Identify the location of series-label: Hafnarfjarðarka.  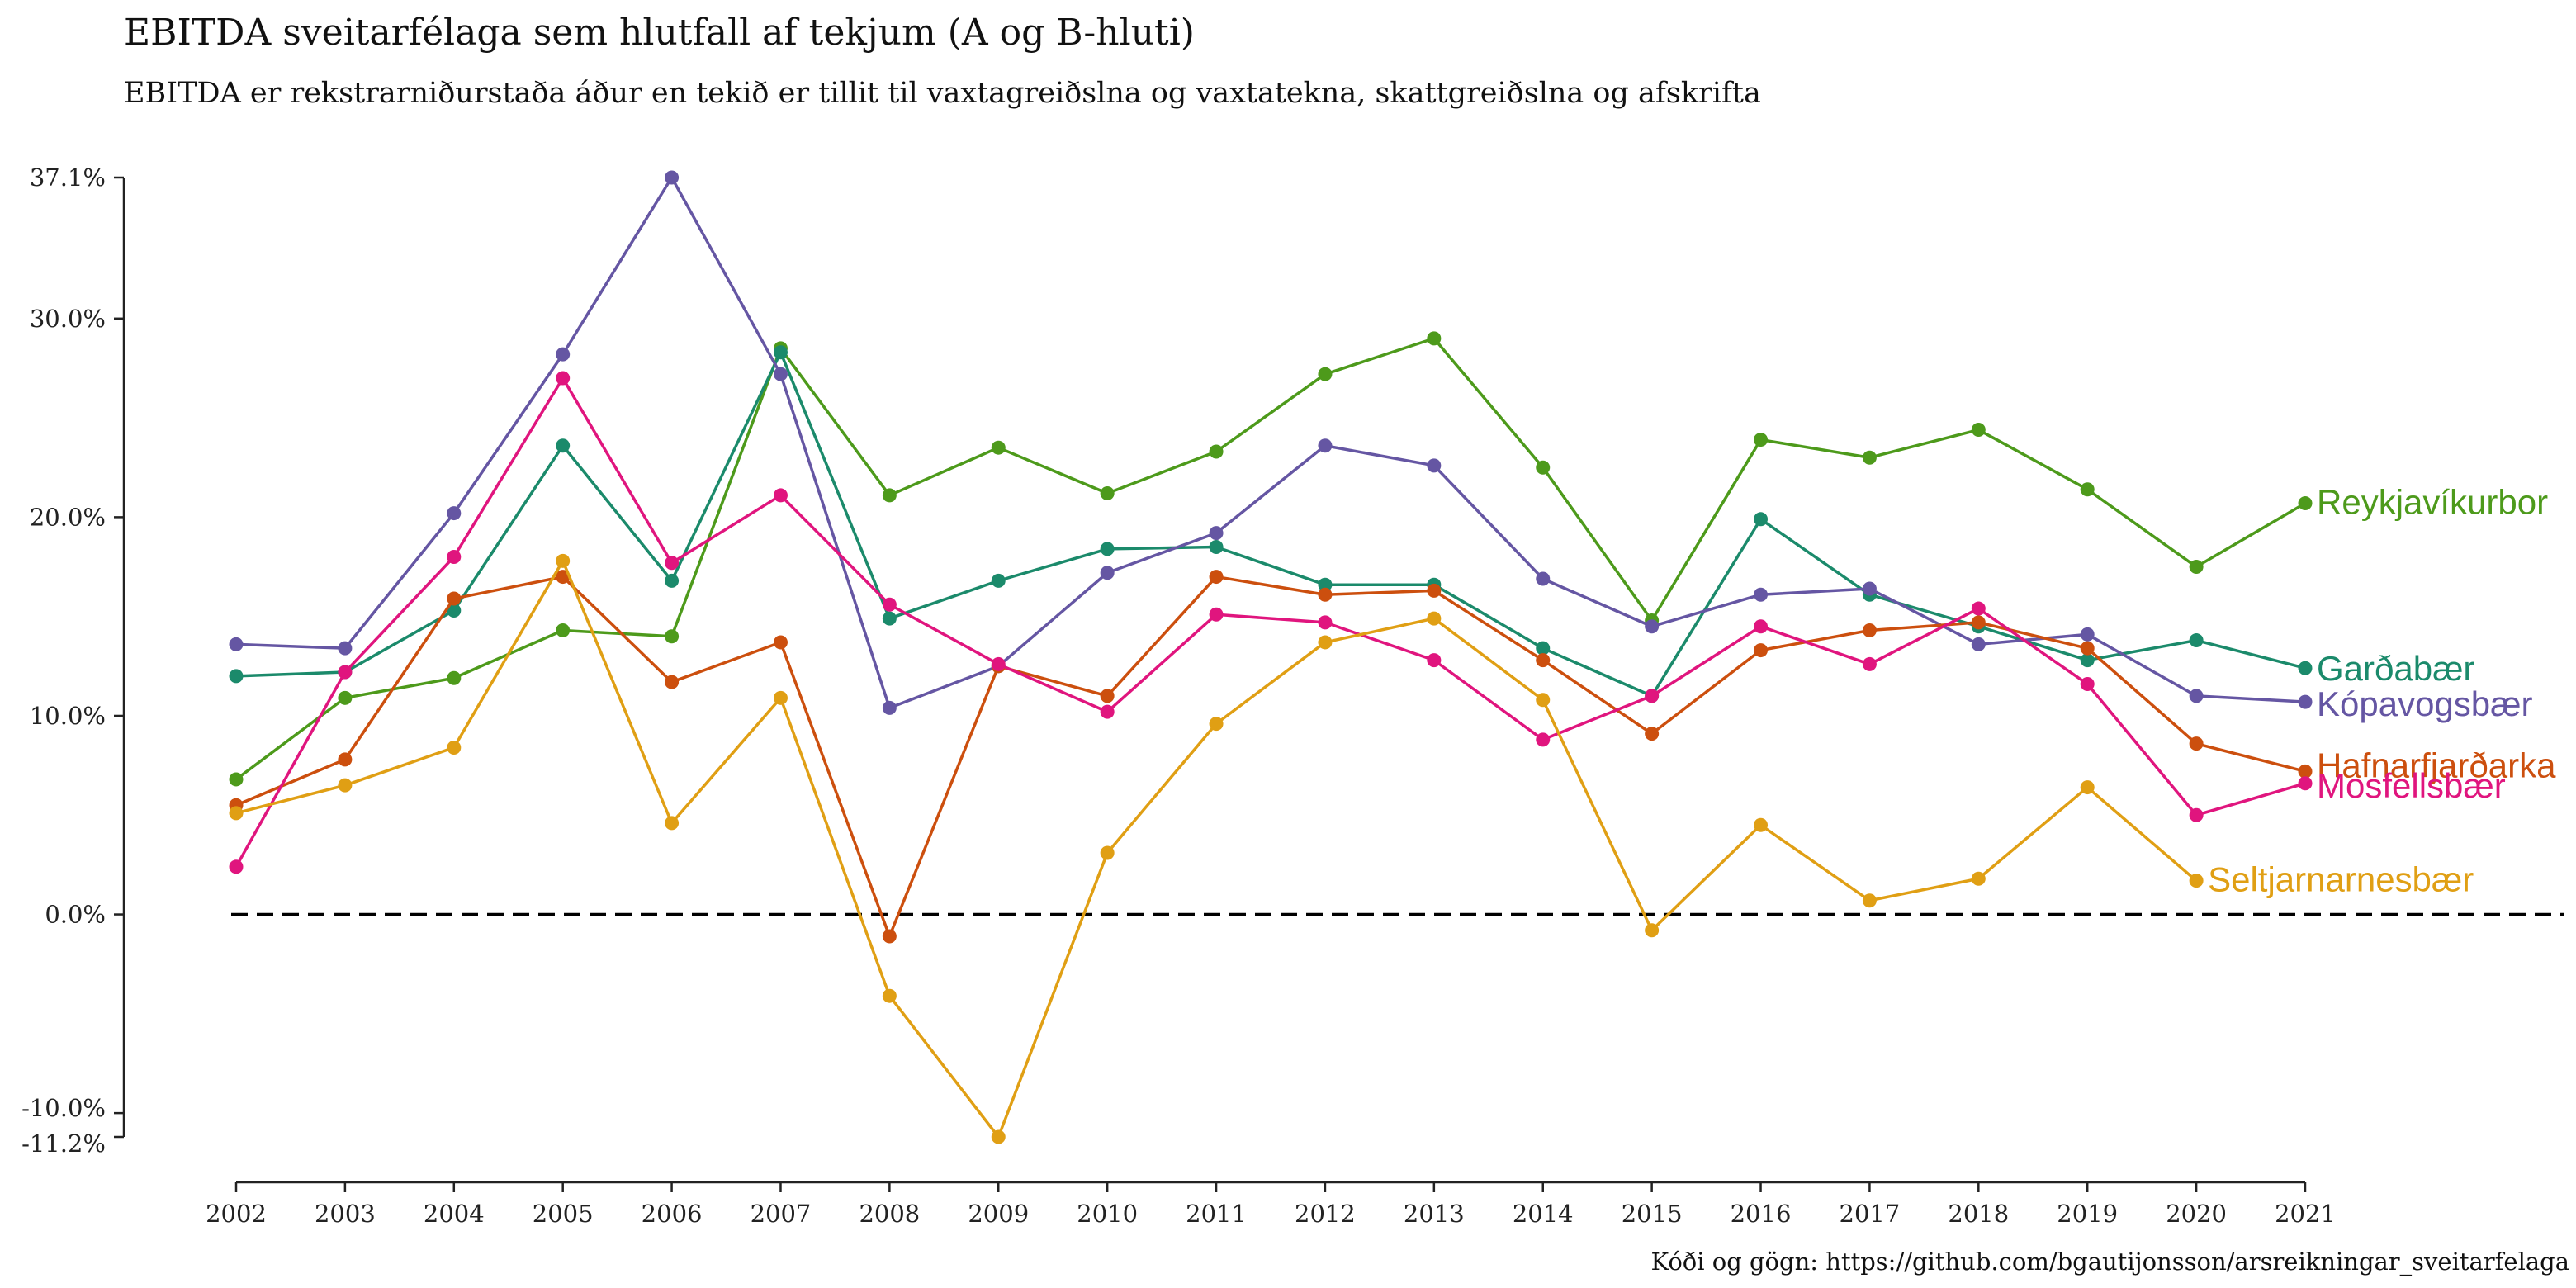
(2436, 765).